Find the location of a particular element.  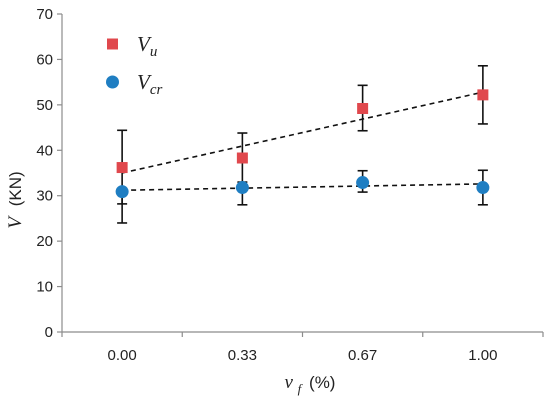

legend-label-v-u: Vu is located at coordinates (147, 46).